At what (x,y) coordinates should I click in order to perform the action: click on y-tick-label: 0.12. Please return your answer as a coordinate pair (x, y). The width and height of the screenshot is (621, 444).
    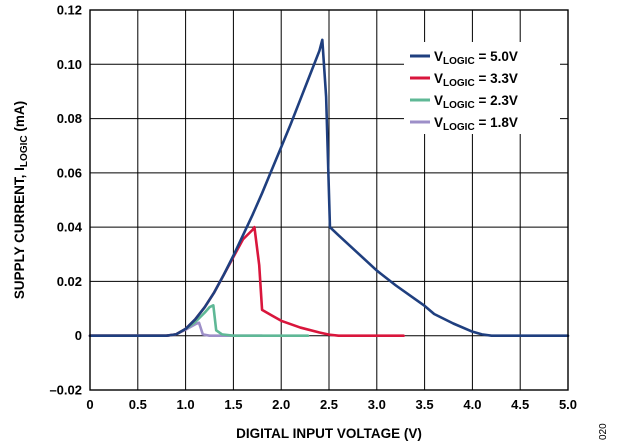
    Looking at the image, I should click on (69, 10).